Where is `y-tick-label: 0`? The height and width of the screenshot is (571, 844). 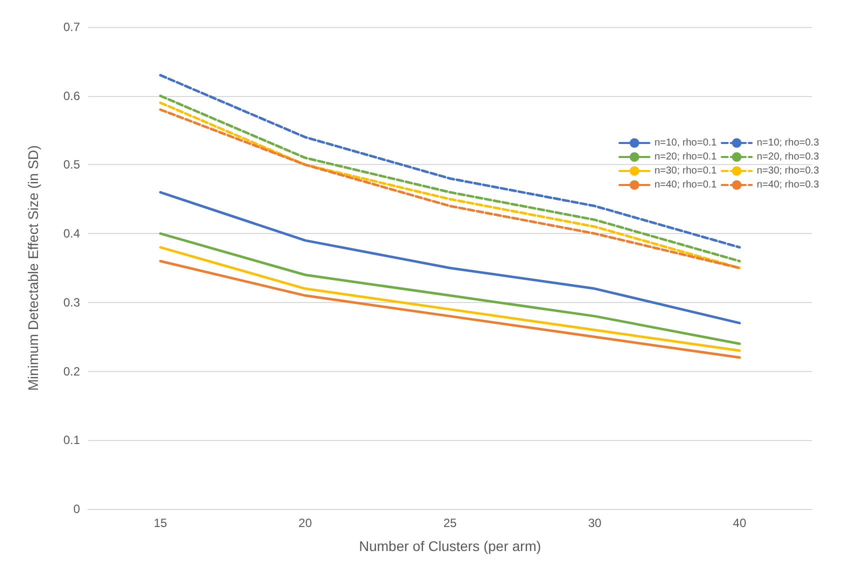
y-tick-label: 0 is located at coordinates (76, 509).